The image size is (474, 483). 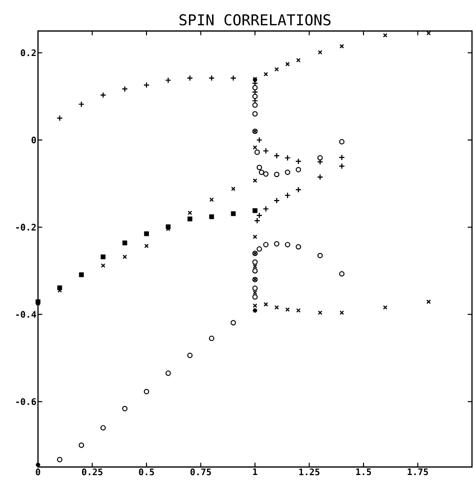 What do you see at coordinates (34, 140) in the screenshot?
I see `y-tick-label: 0` at bounding box center [34, 140].